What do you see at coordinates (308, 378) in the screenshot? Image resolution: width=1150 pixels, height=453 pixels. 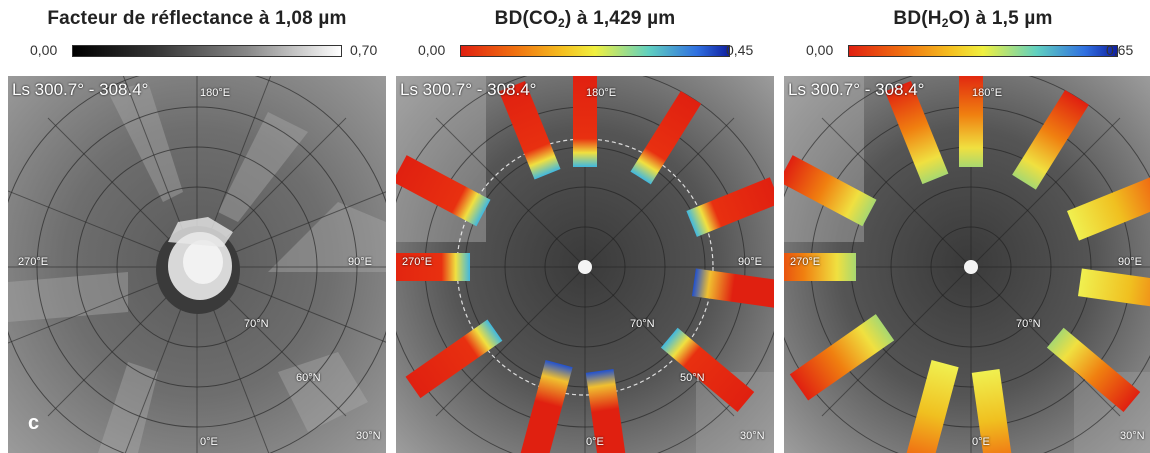 I see `label-60N: 60°N` at bounding box center [308, 378].